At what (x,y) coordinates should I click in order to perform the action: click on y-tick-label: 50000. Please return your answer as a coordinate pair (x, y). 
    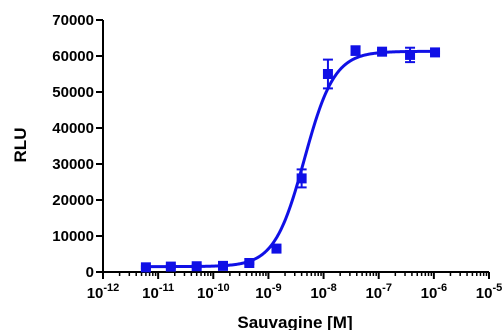
    Looking at the image, I should click on (73, 92).